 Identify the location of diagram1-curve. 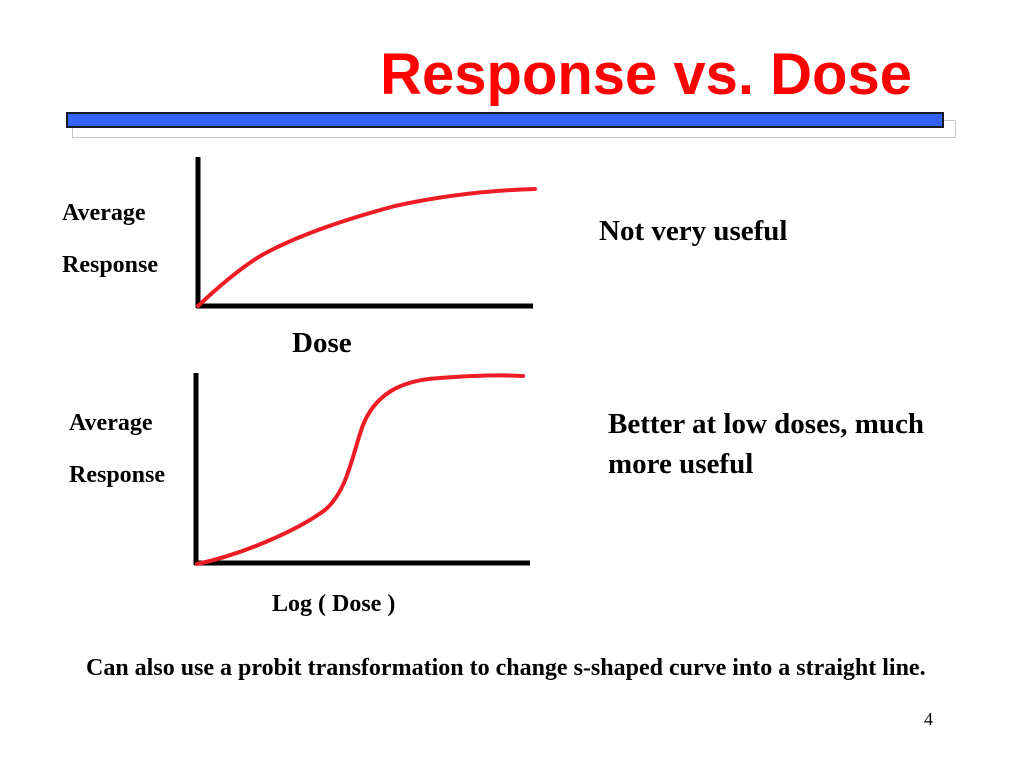
(366, 247).